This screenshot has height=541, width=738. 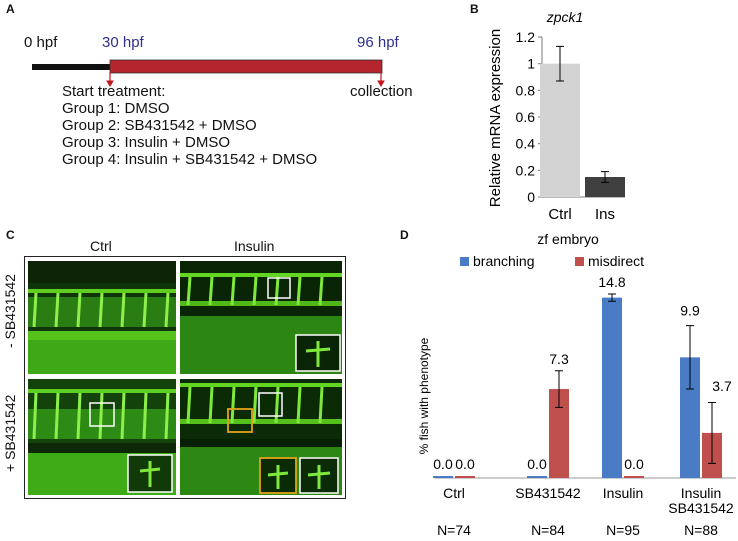 What do you see at coordinates (526, 90) in the screenshot?
I see `y-tick-label: 0.8` at bounding box center [526, 90].